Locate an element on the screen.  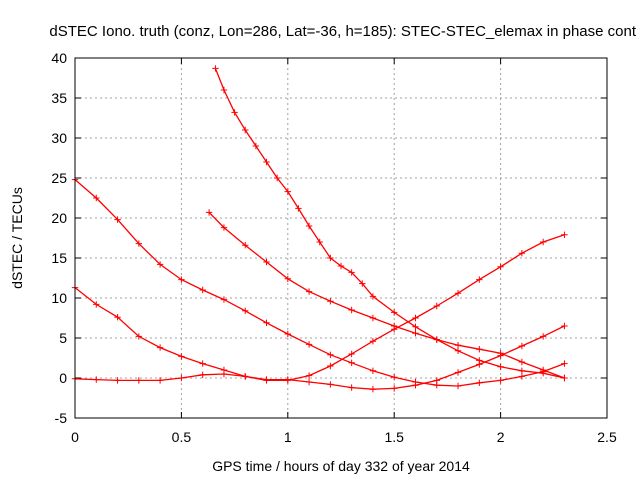
x-tick-label: 0 is located at coordinates (75, 437).